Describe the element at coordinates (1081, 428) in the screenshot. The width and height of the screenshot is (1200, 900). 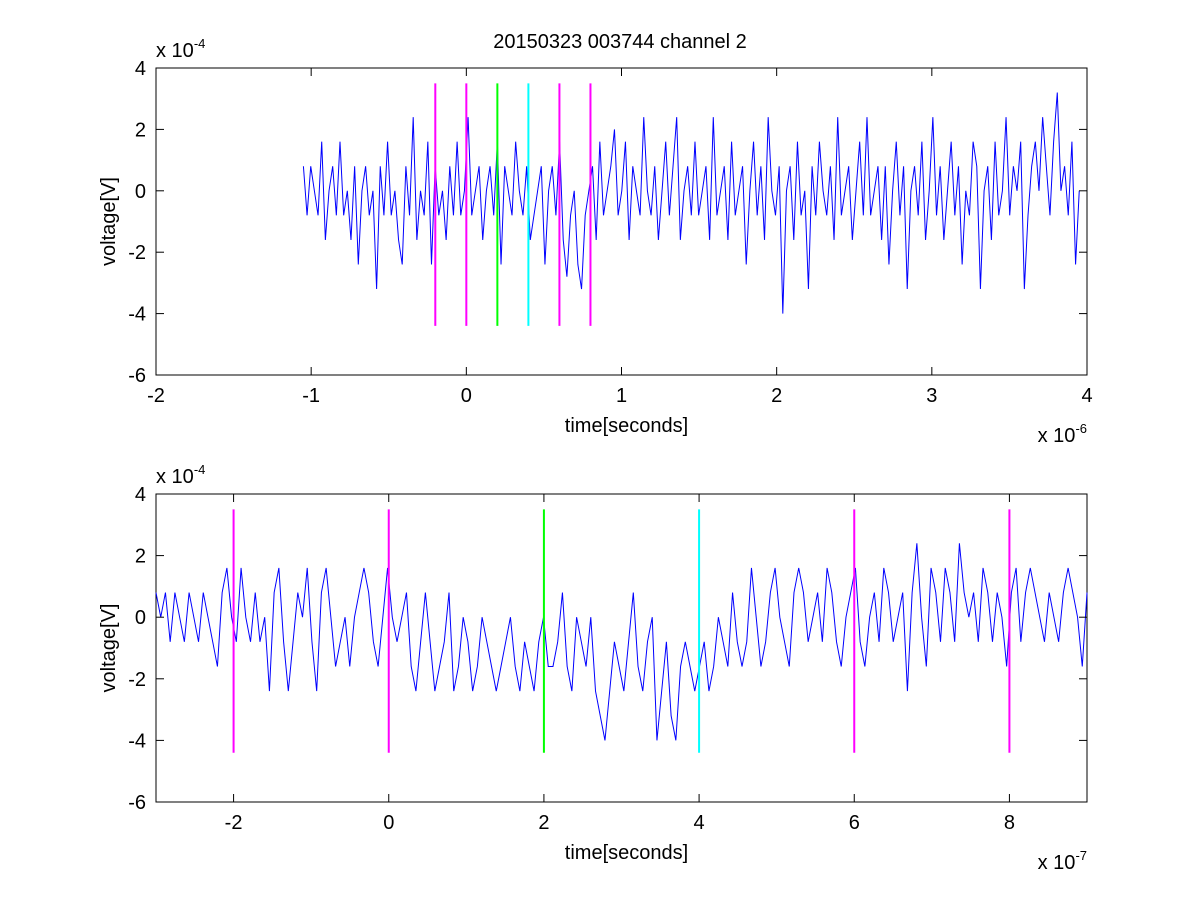
I see `x-axis-exponent-power: -6` at that location.